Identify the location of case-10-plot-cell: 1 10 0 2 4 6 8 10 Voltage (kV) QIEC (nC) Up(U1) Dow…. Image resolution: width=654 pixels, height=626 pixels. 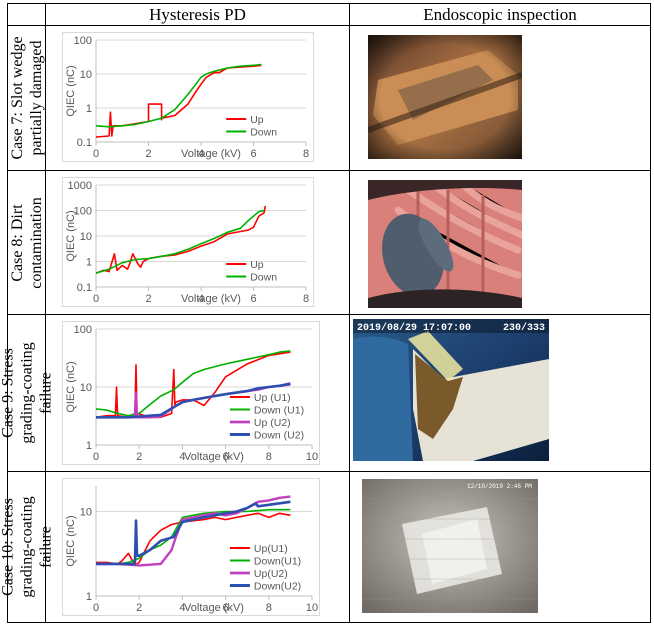
(197, 547).